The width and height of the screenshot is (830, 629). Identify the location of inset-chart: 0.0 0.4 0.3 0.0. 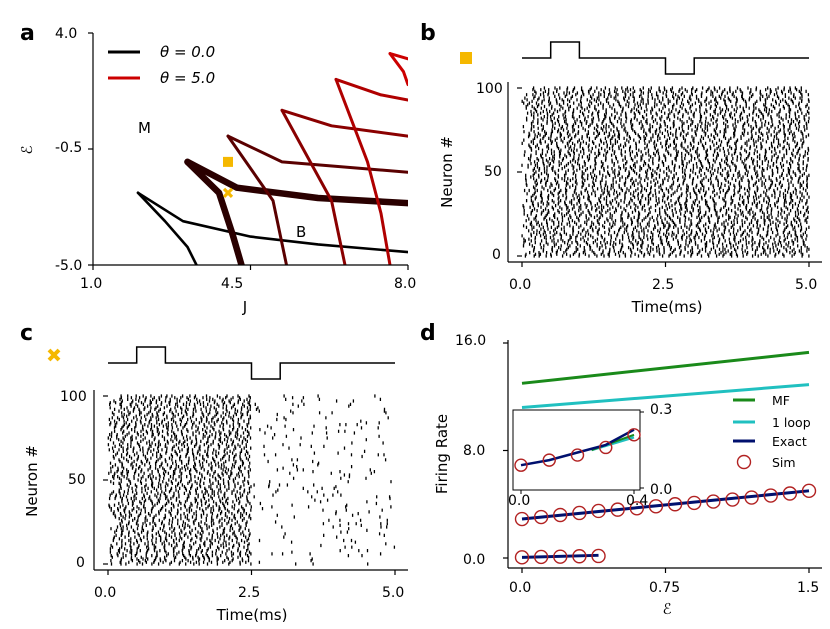
(590, 455).